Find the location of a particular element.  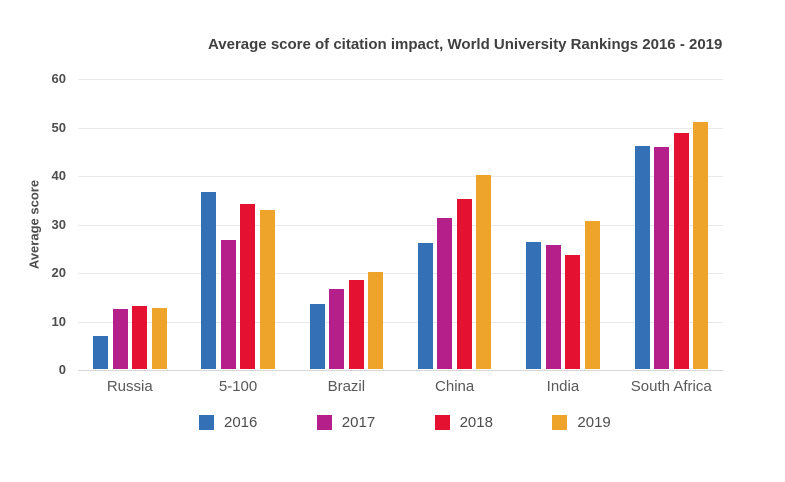

bar-2018-china is located at coordinates (464, 283).